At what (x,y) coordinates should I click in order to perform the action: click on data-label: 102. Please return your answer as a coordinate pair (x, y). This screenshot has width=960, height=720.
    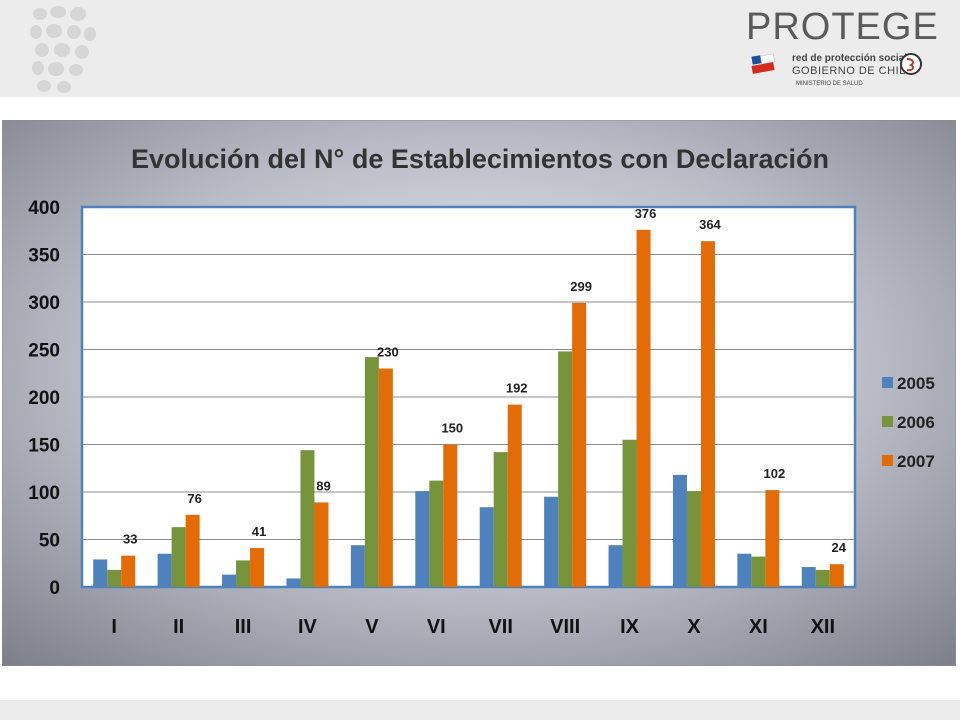
    Looking at the image, I should click on (775, 473).